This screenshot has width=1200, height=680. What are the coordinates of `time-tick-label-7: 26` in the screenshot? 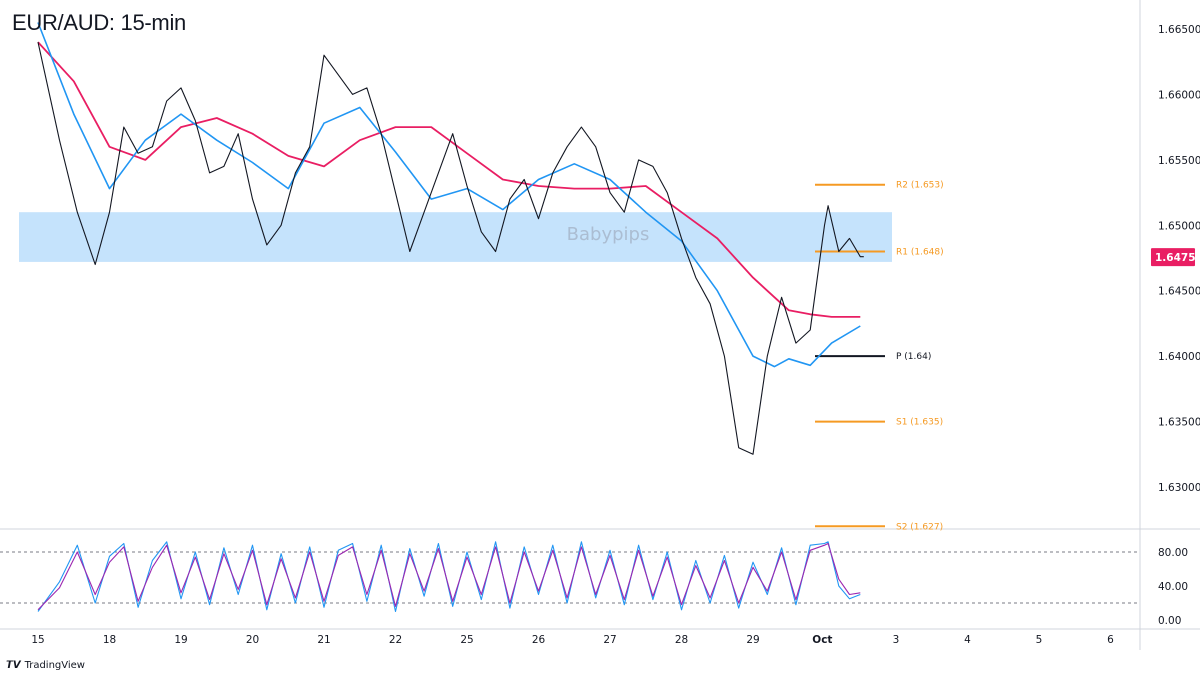 It's located at (539, 640).